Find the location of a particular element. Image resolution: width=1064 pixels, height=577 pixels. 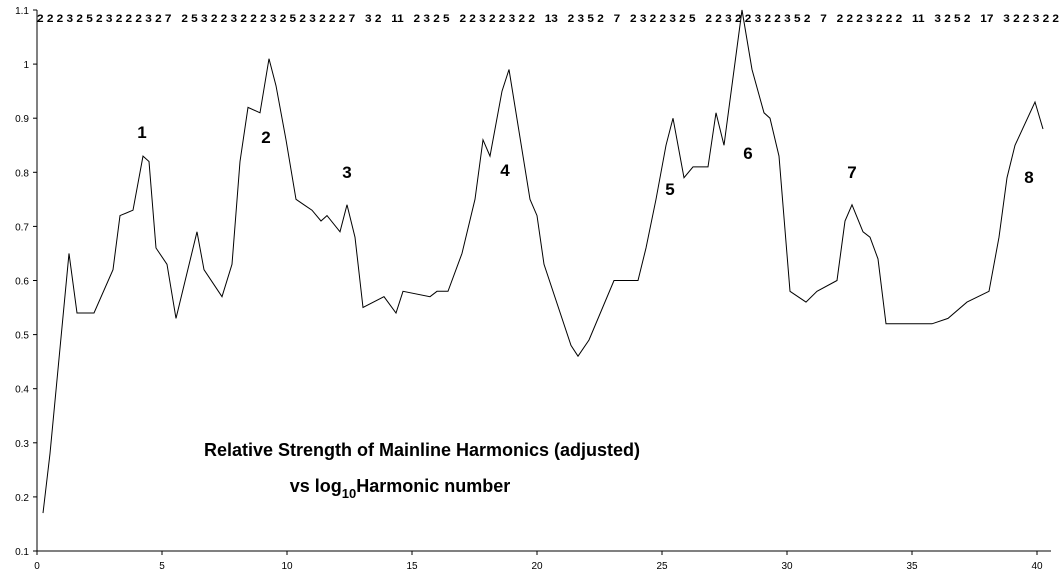

y-tick-label: 0.7 is located at coordinates (22, 227).